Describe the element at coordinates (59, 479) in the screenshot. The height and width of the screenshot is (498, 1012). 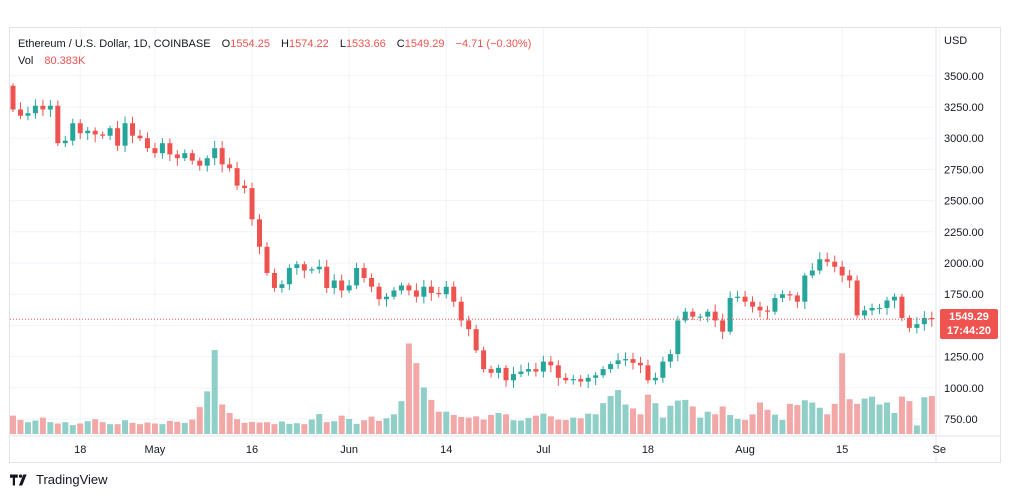
I see `footer-brand: TradingView` at that location.